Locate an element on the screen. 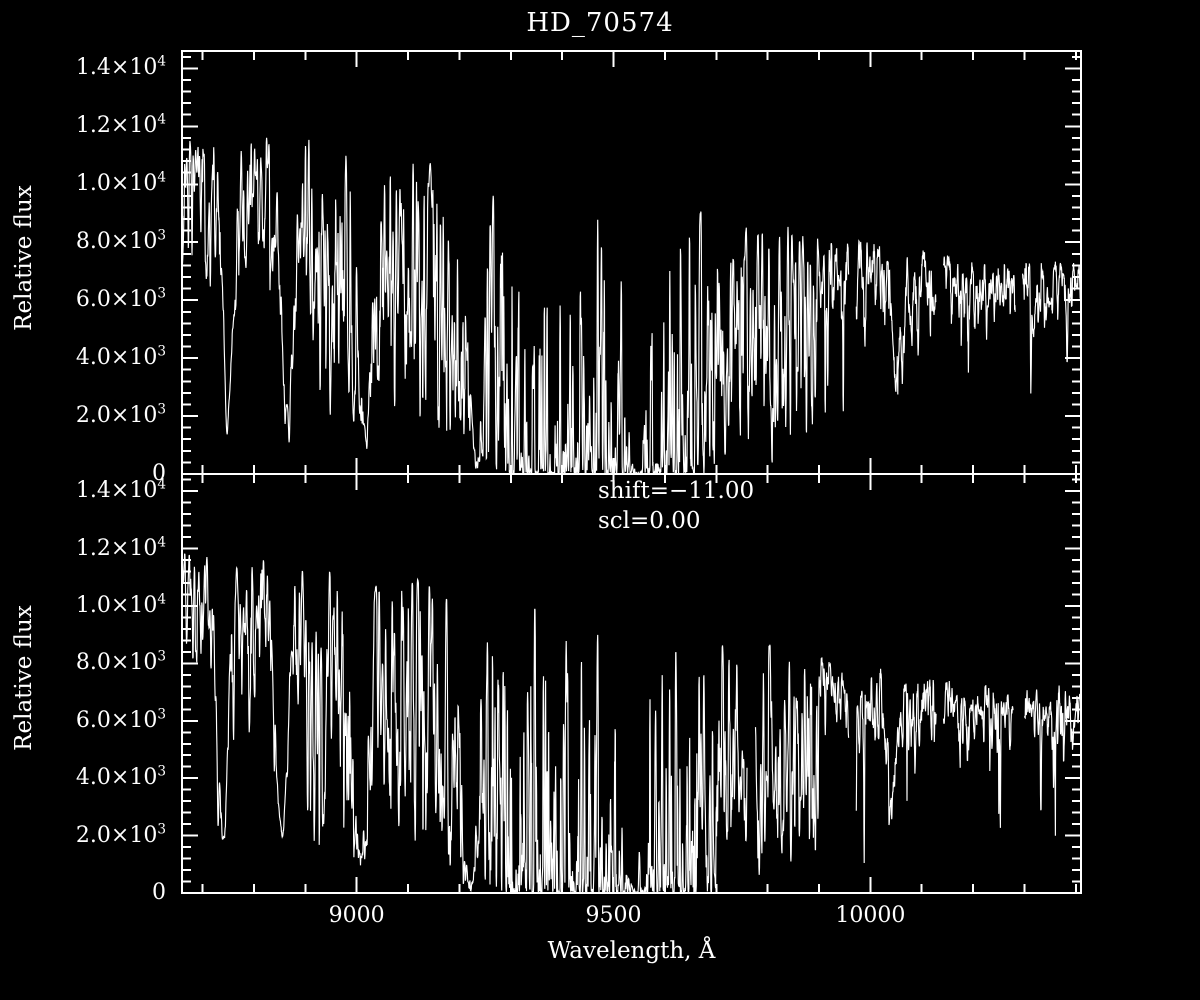 The image size is (1200, 1000). x-axis-tick-label: 9000 is located at coordinates (356, 915).